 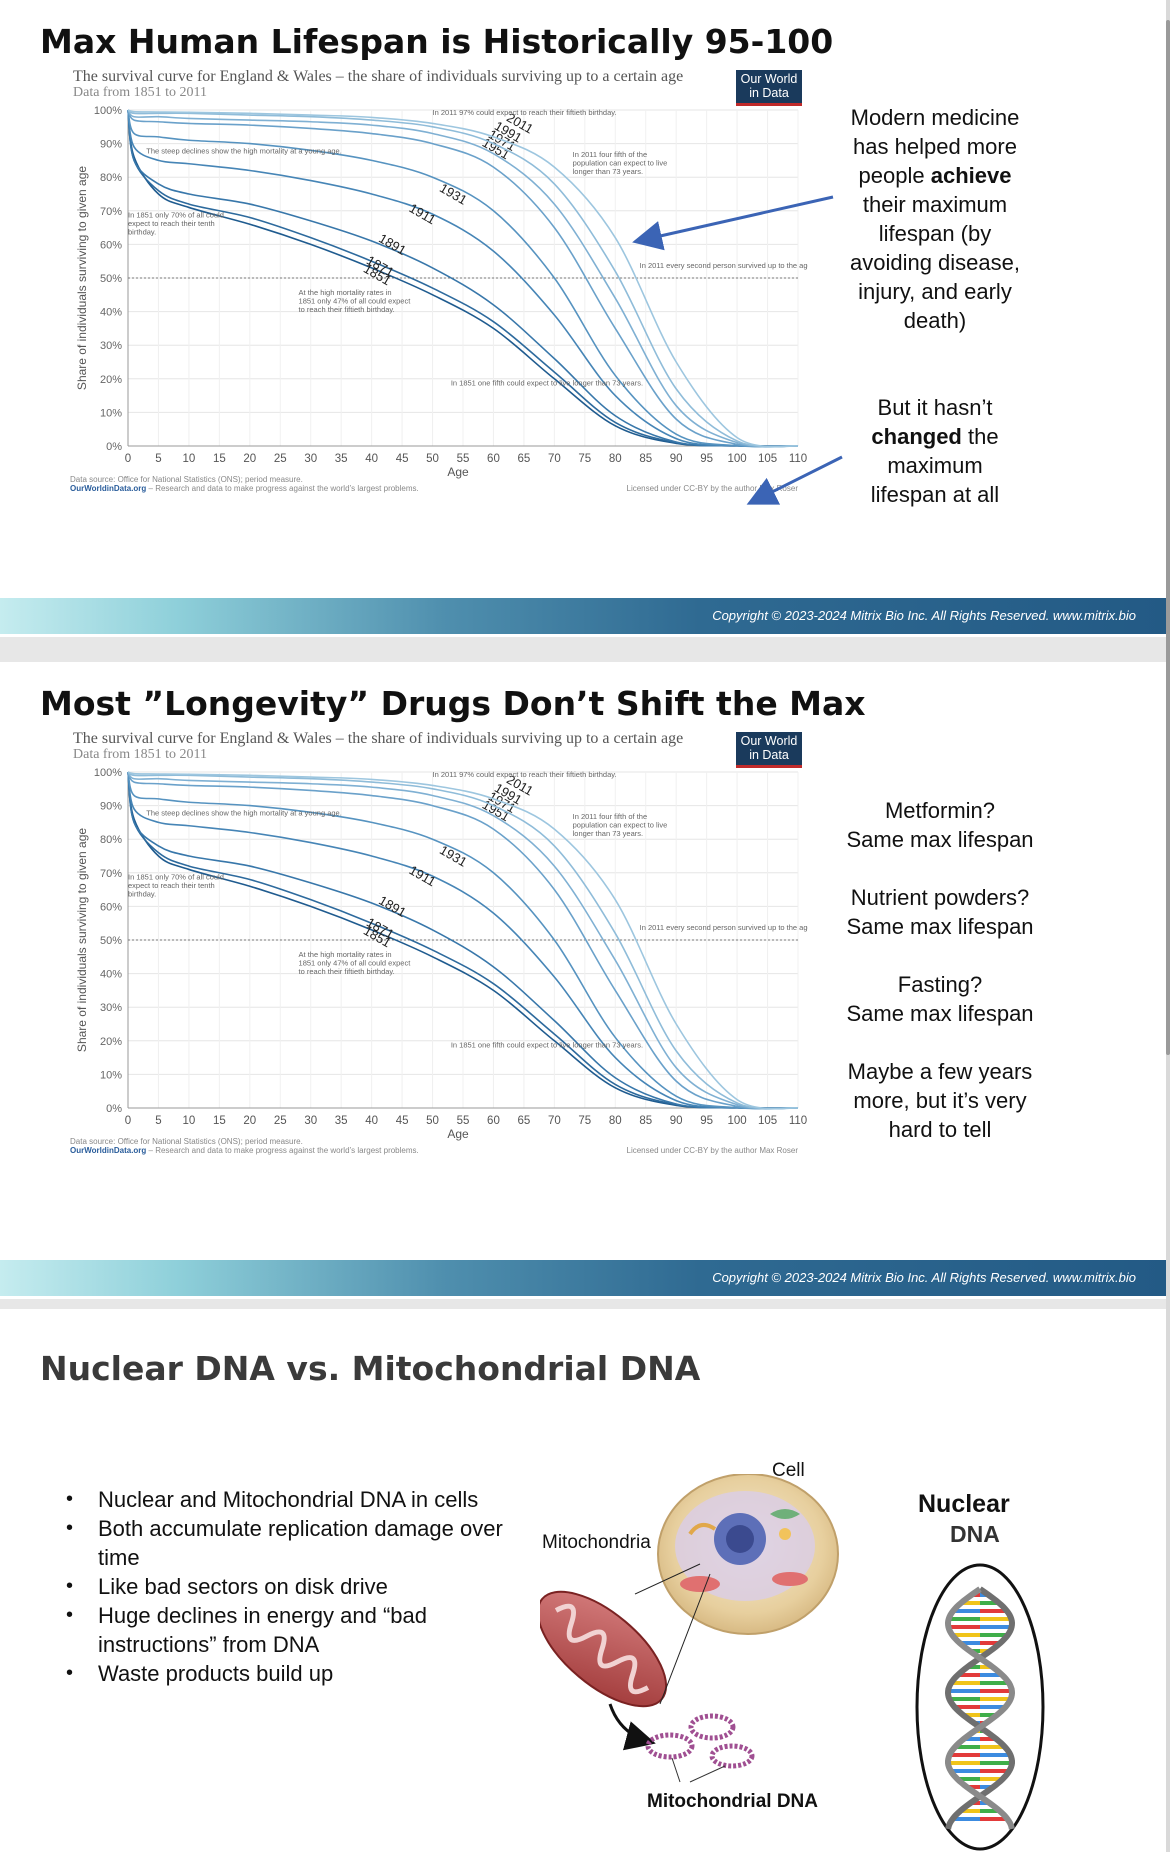 What do you see at coordinates (940, 839) in the screenshot?
I see `side-line: Same max lifespan` at bounding box center [940, 839].